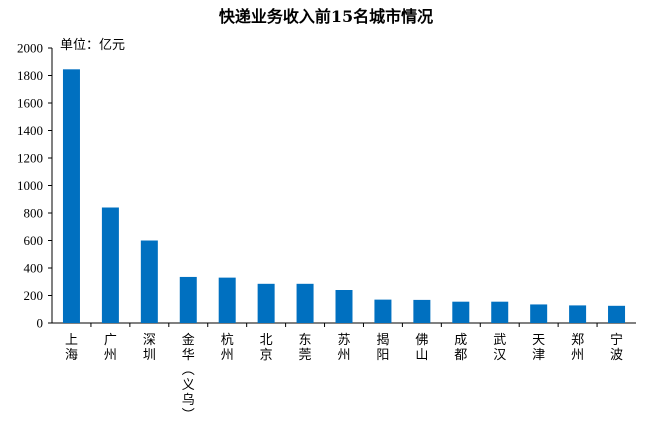 The height and width of the screenshot is (432, 652). Describe the element at coordinates (499, 348) in the screenshot. I see `x-category-label: 武汉` at that location.